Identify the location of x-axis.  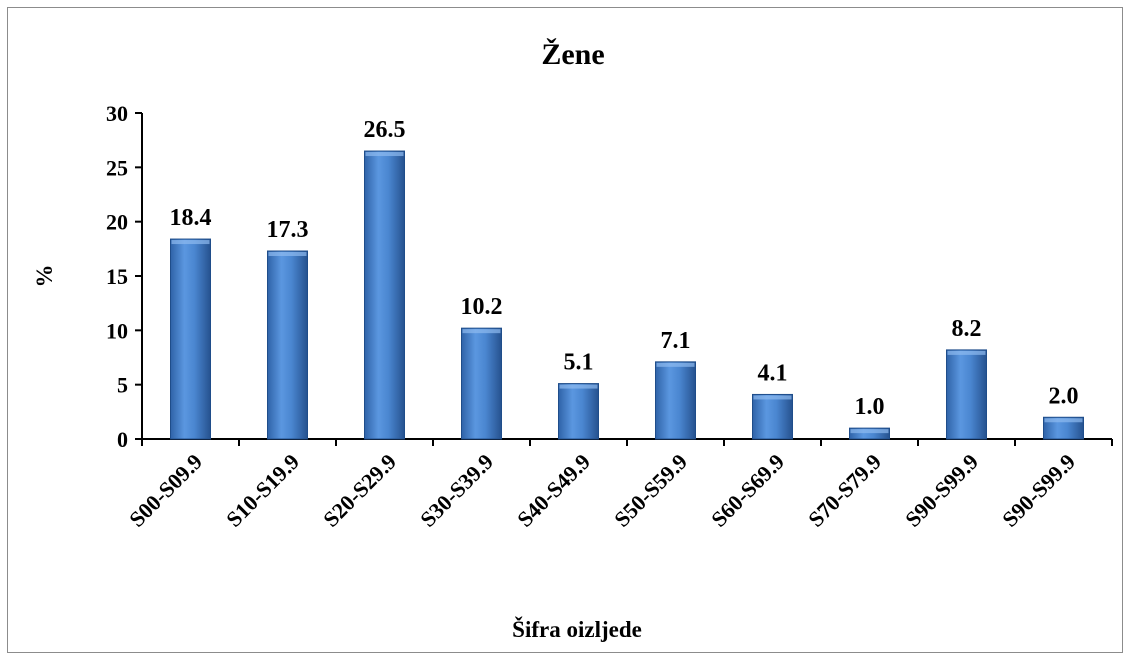
(627, 442).